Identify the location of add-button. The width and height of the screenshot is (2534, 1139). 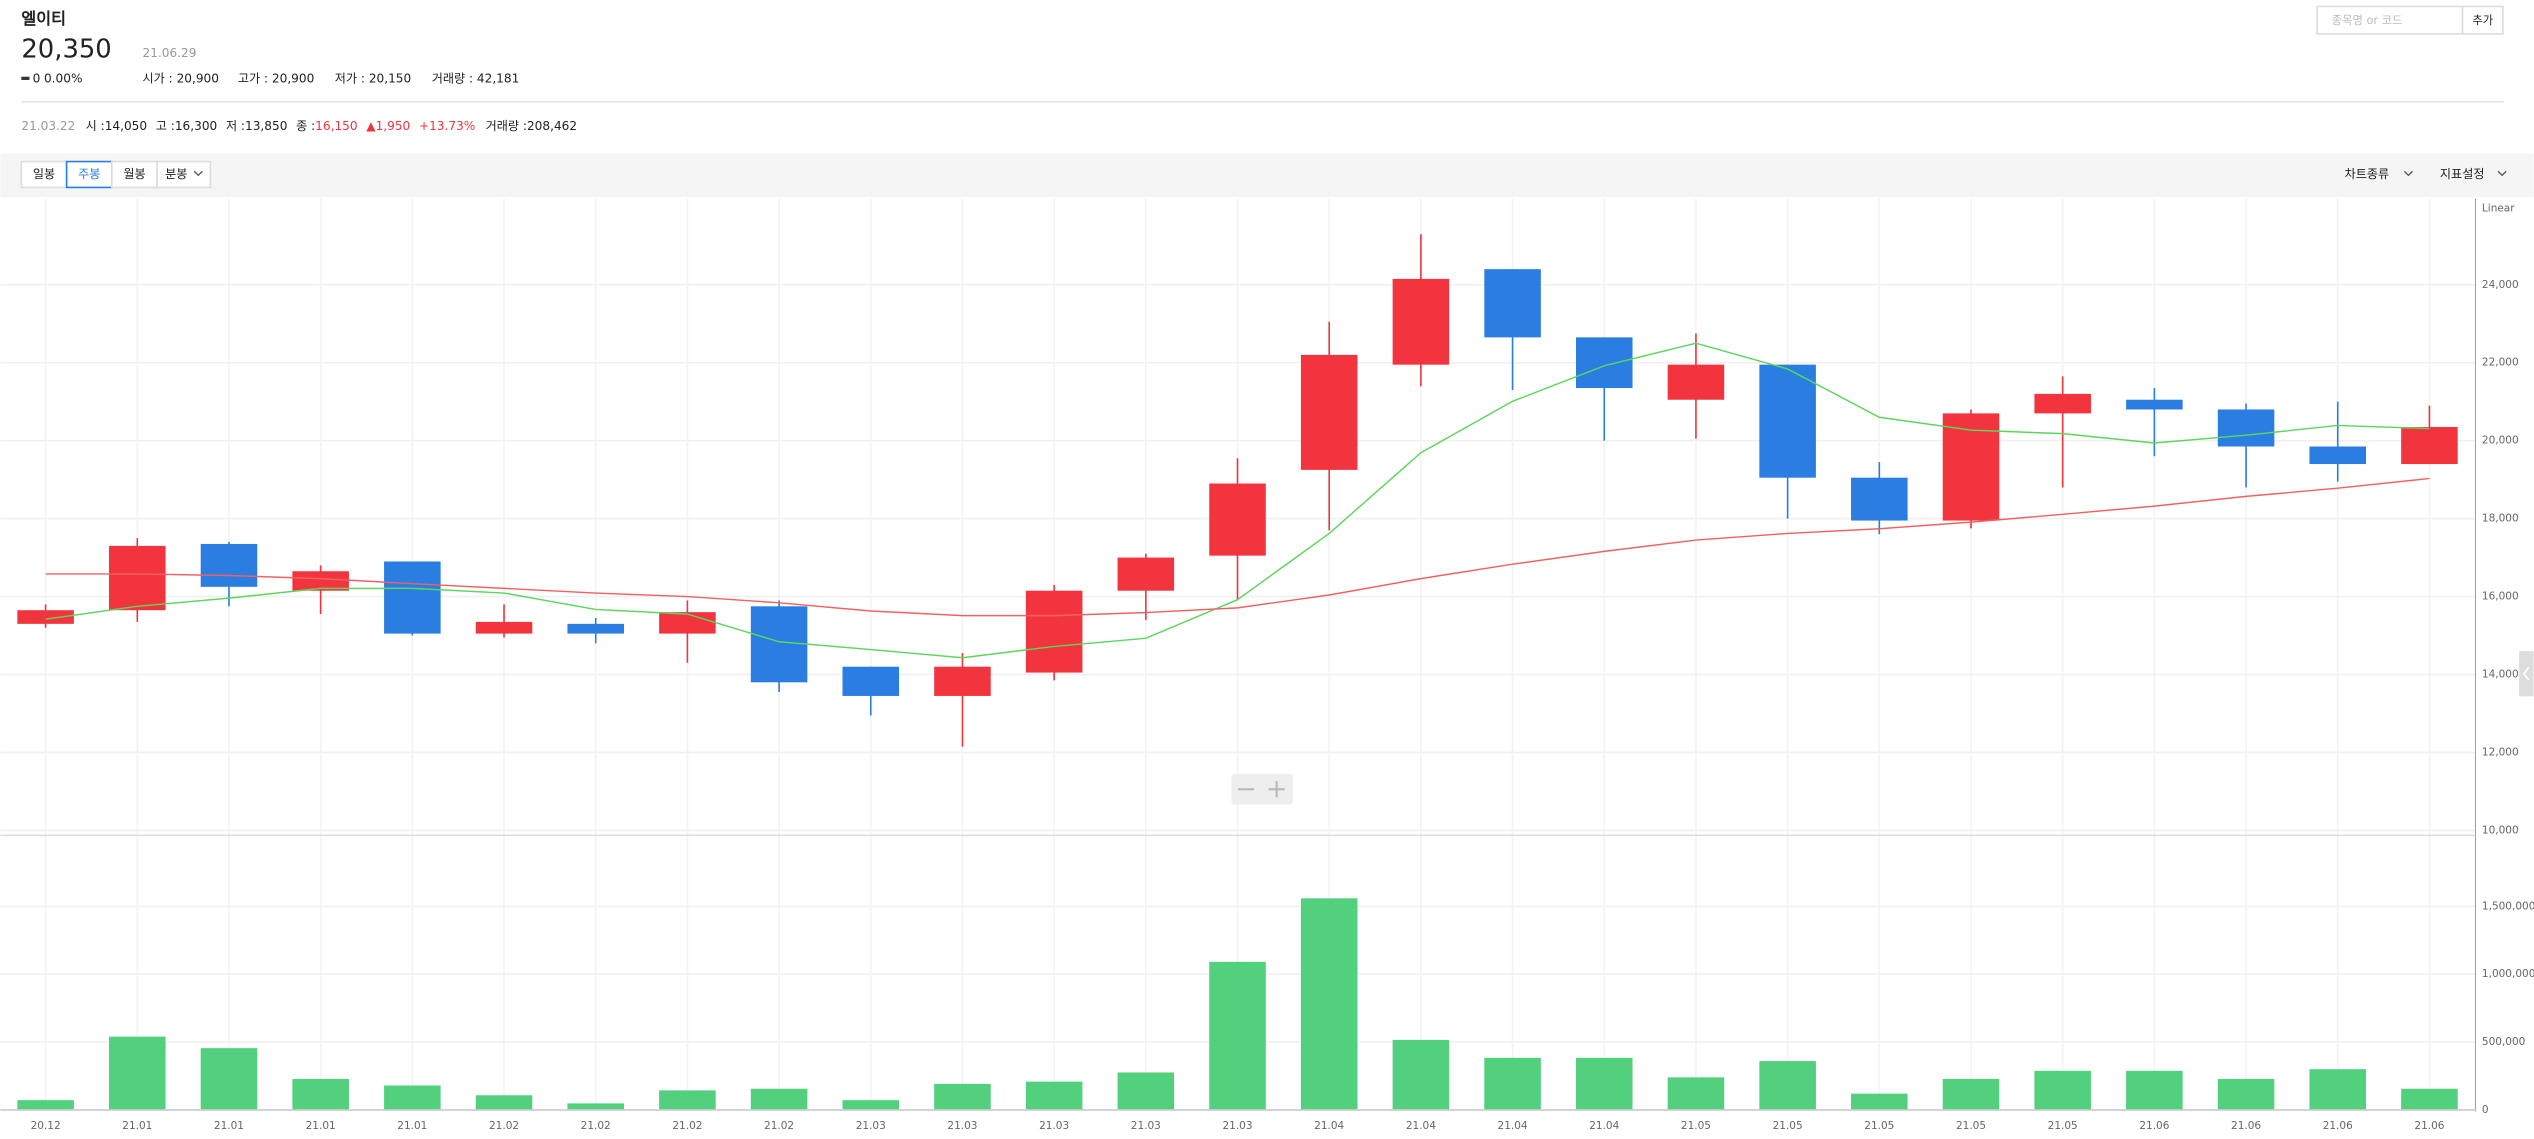
(2482, 20).